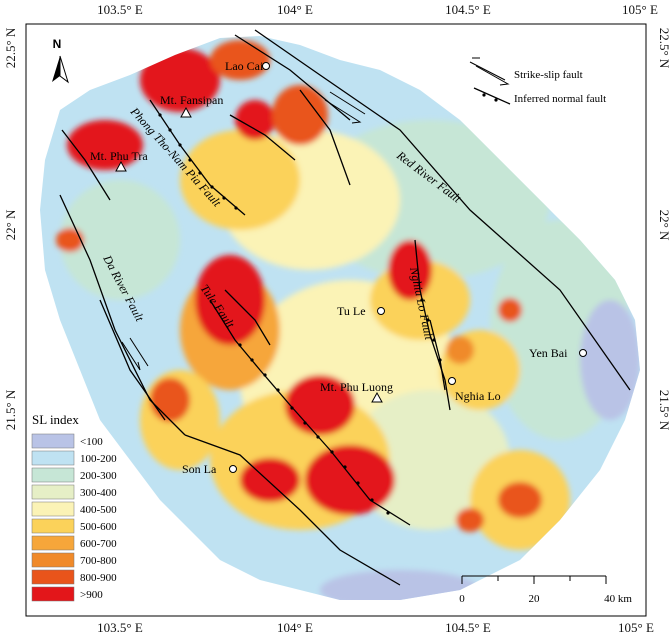 Image resolution: width=671 pixels, height=640 pixels. What do you see at coordinates (199, 469) in the screenshot?
I see `place-son-la: Son La` at bounding box center [199, 469].